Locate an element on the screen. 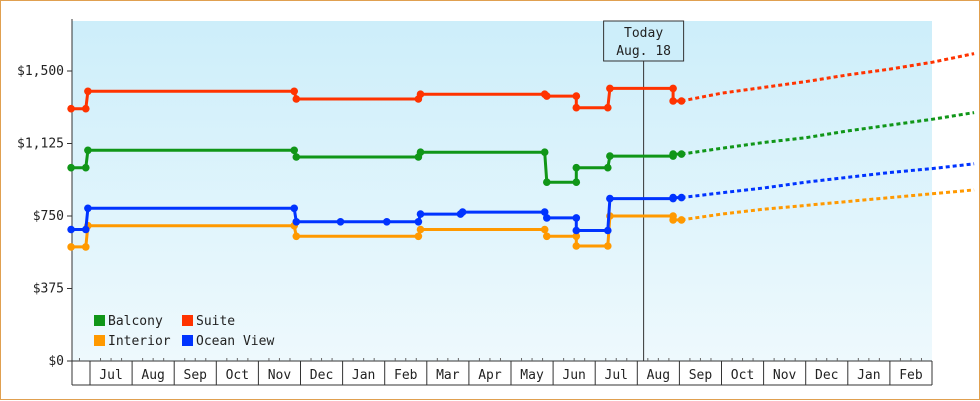  series-line-balcony is located at coordinates (376, 166).